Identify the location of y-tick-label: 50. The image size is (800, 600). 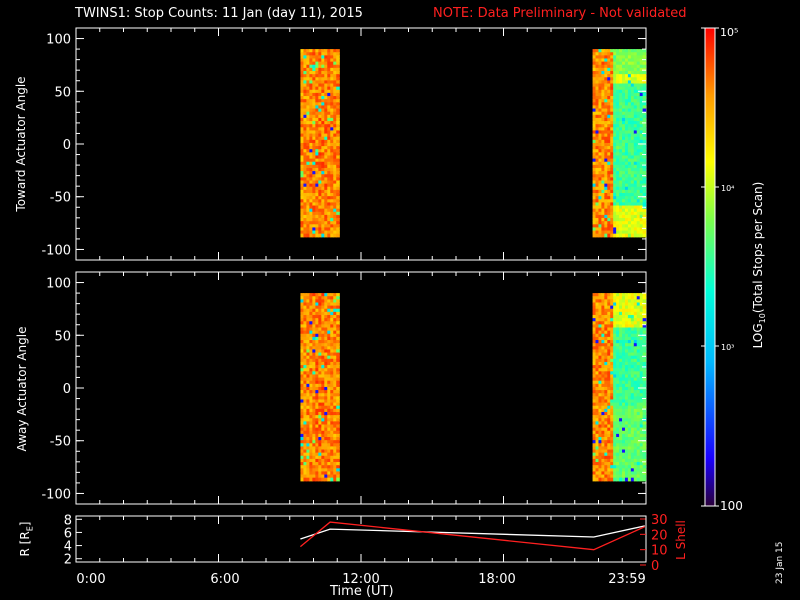
(62, 92).